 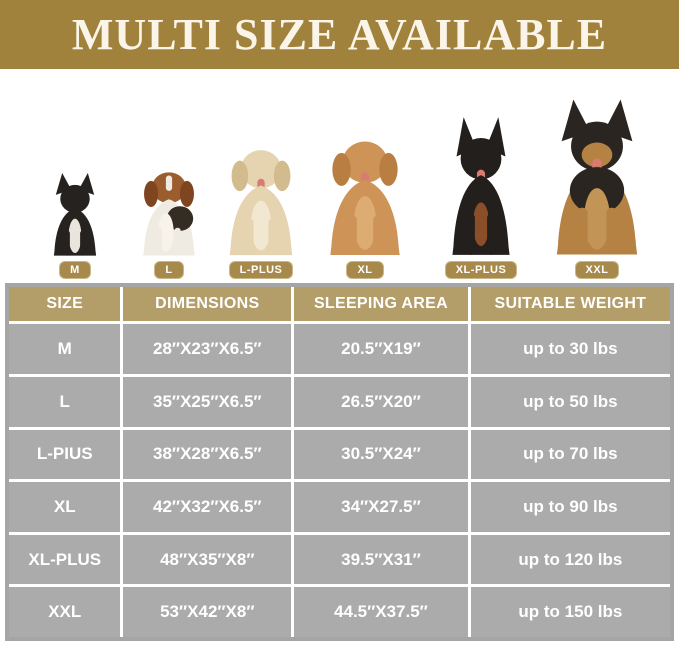 What do you see at coordinates (570, 454) in the screenshot?
I see `table-cell-suitable-weight: up to 70 lbs` at bounding box center [570, 454].